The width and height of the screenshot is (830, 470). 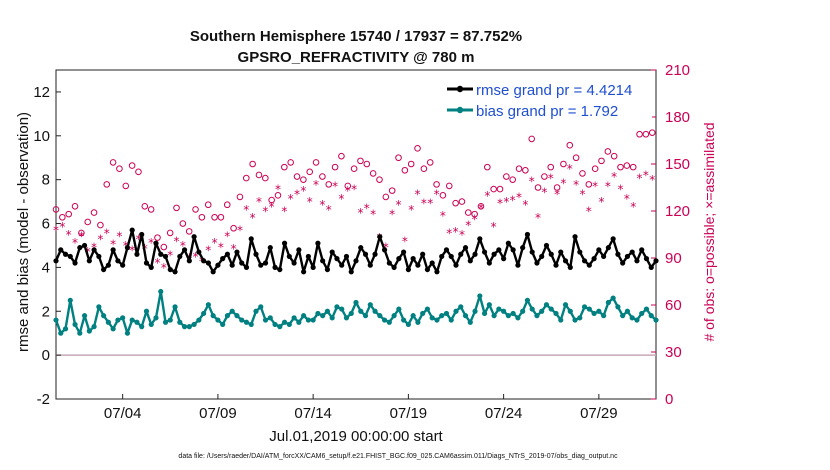 I want to click on y-tick-label: 10, so click(x=41, y=136).